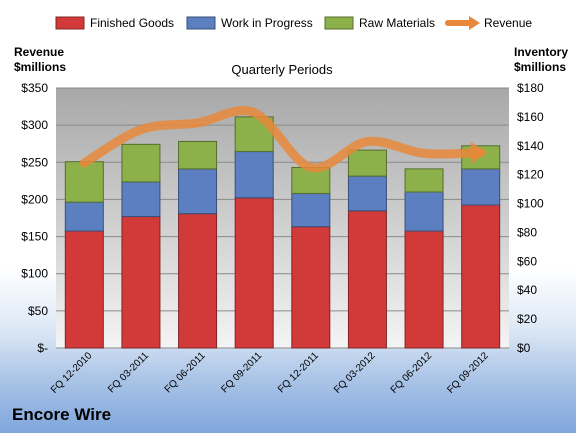  Describe the element at coordinates (397, 23) in the screenshot. I see `legend-label: Raw Materials` at that location.